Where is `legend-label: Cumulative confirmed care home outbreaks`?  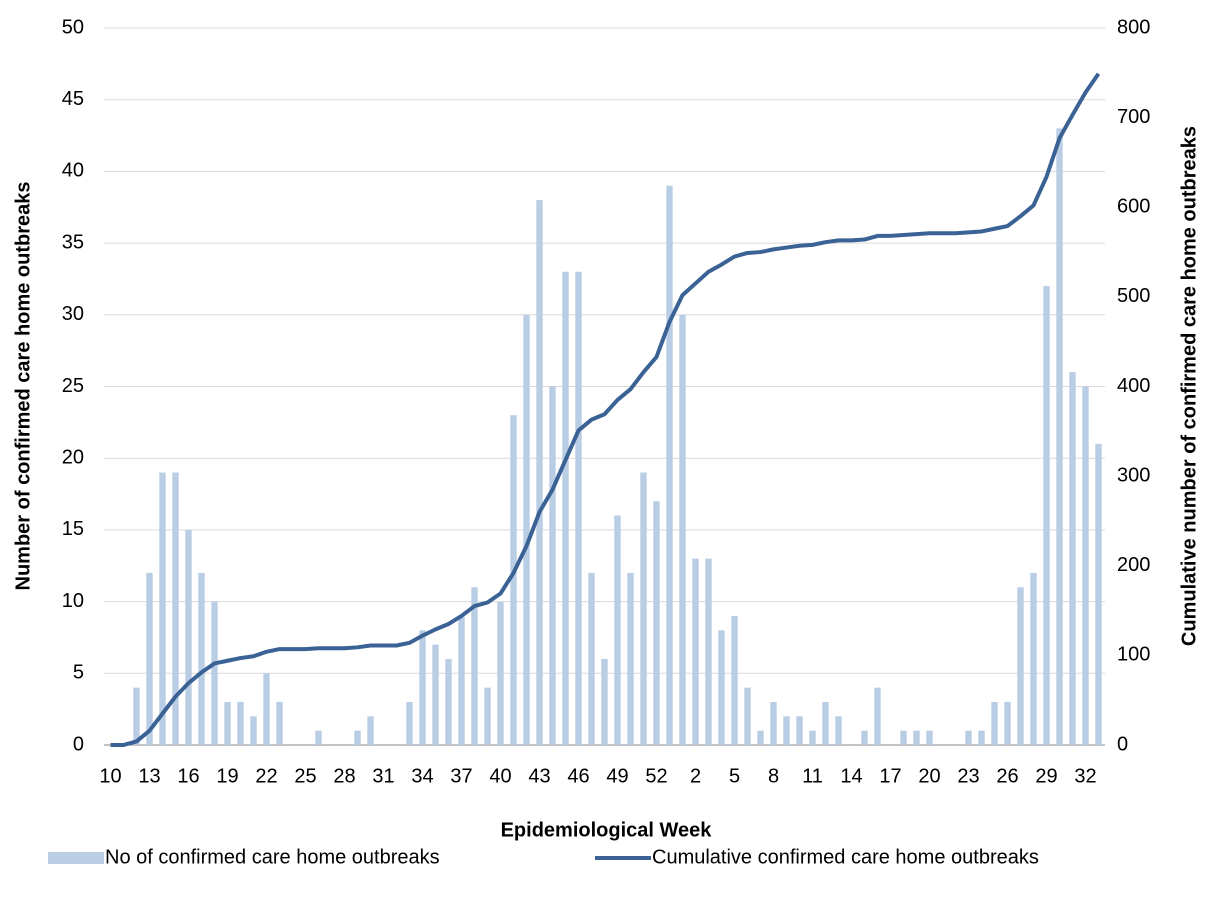
legend-label: Cumulative confirmed care home outbreaks is located at coordinates (845, 857).